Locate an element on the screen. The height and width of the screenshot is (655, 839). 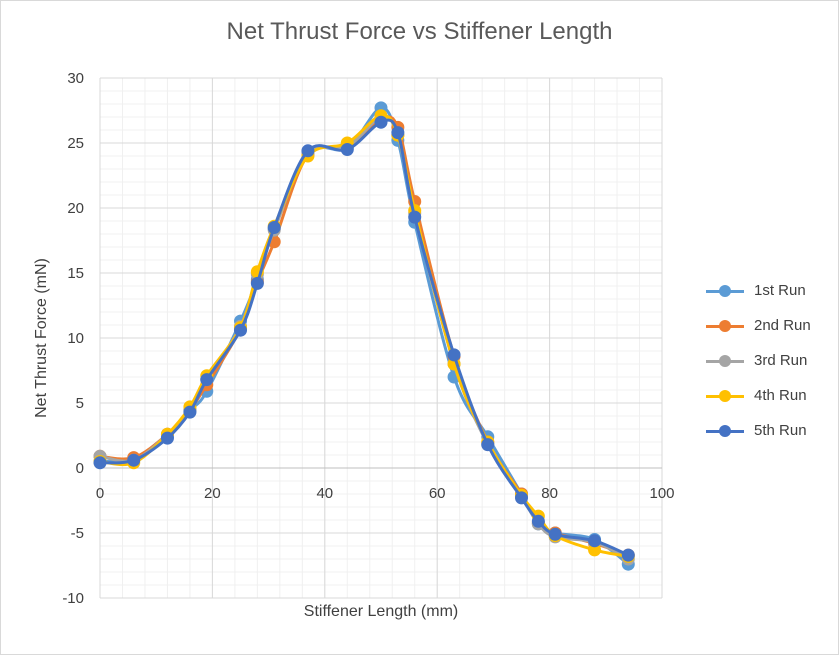
x-tick-label: 40 is located at coordinates (324, 493).